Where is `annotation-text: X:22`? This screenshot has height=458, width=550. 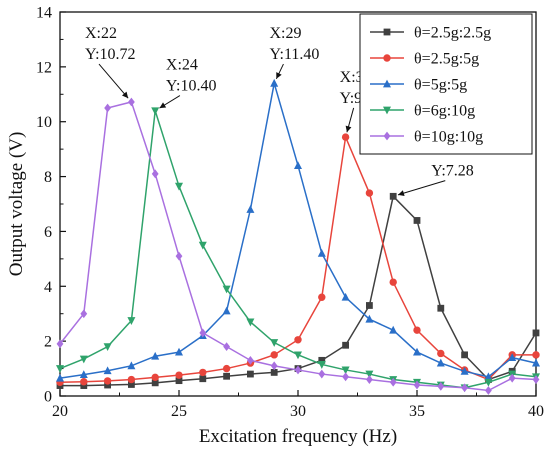
annotation-text: X:22 is located at coordinates (101, 33).